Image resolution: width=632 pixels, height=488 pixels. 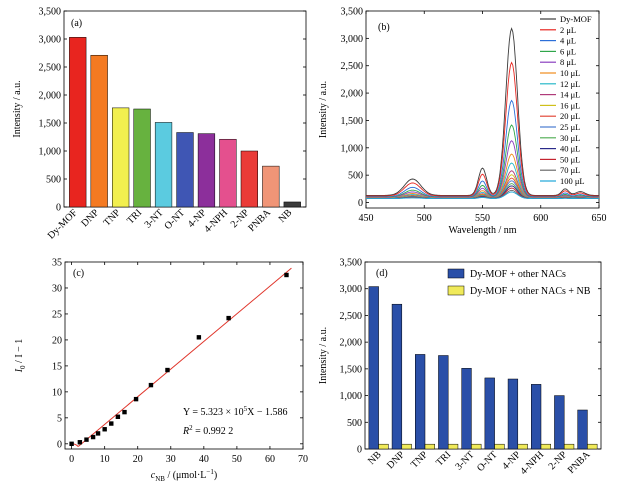 What do you see at coordinates (58, 208) in the screenshot?
I see `panel-a-y-tick-label: 0` at bounding box center [58, 208].